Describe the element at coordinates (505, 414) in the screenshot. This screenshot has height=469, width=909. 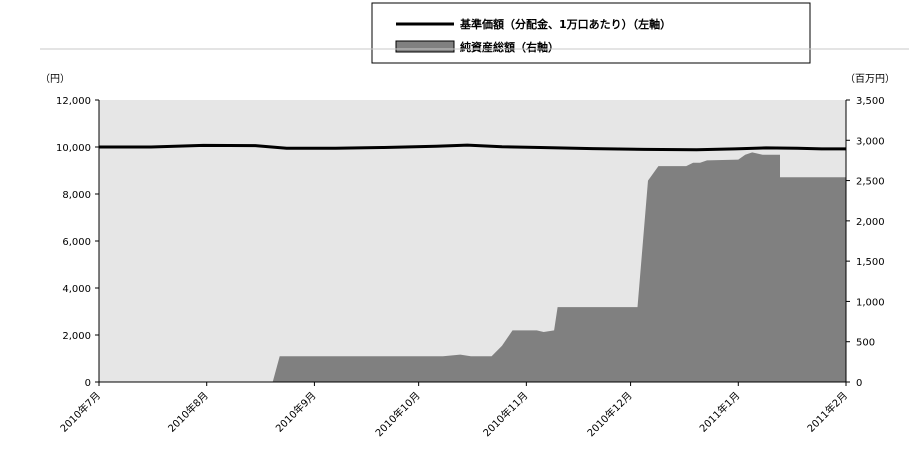
I see `x-tick-label: 2010年11月` at that location.